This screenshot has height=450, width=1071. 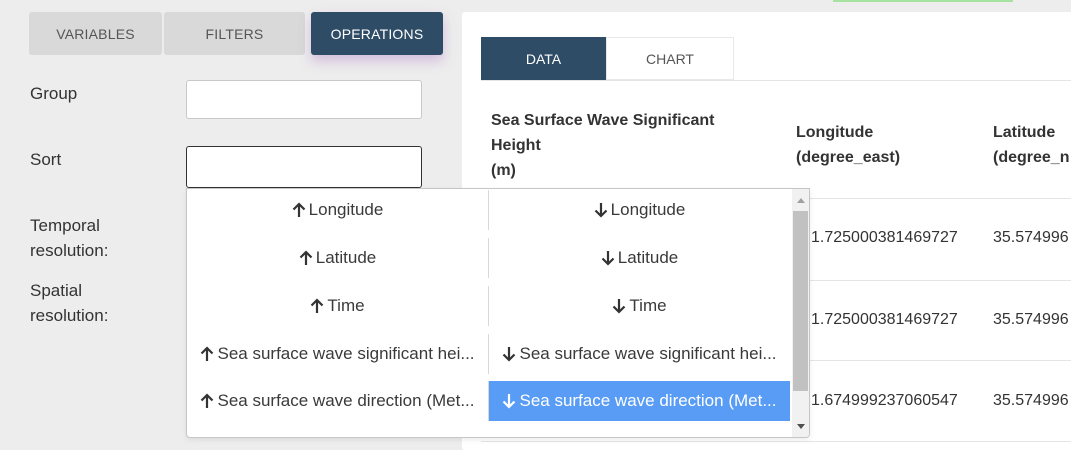 What do you see at coordinates (835, 132) in the screenshot?
I see `lon-header-line1: Longitude` at bounding box center [835, 132].